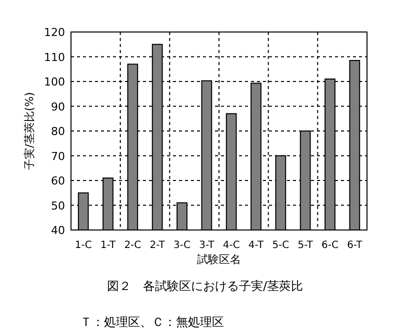 The width and height of the screenshot is (409, 333). I want to click on y-tick-label: 70, so click(58, 156).